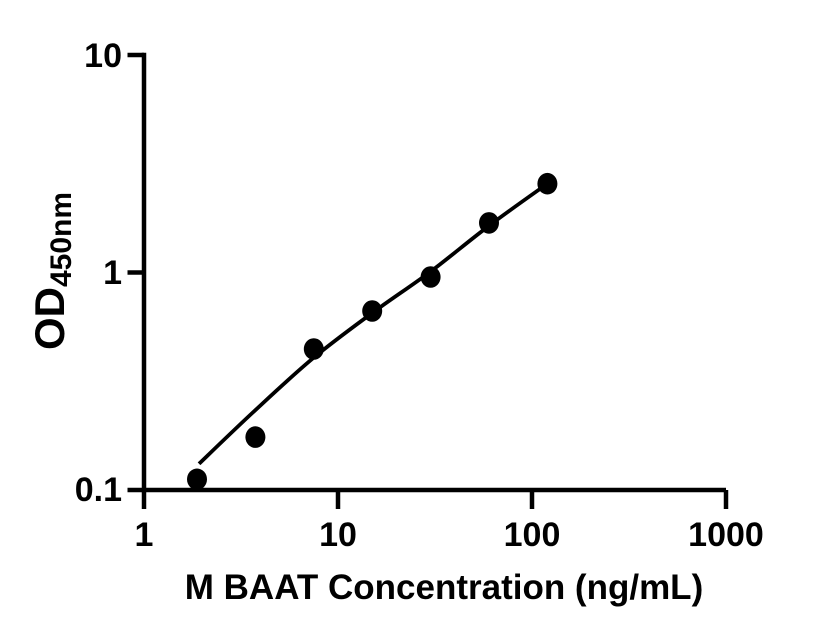 Image resolution: width=816 pixels, height=640 pixels. I want to click on y-tick-label: 0.1, so click(98, 490).